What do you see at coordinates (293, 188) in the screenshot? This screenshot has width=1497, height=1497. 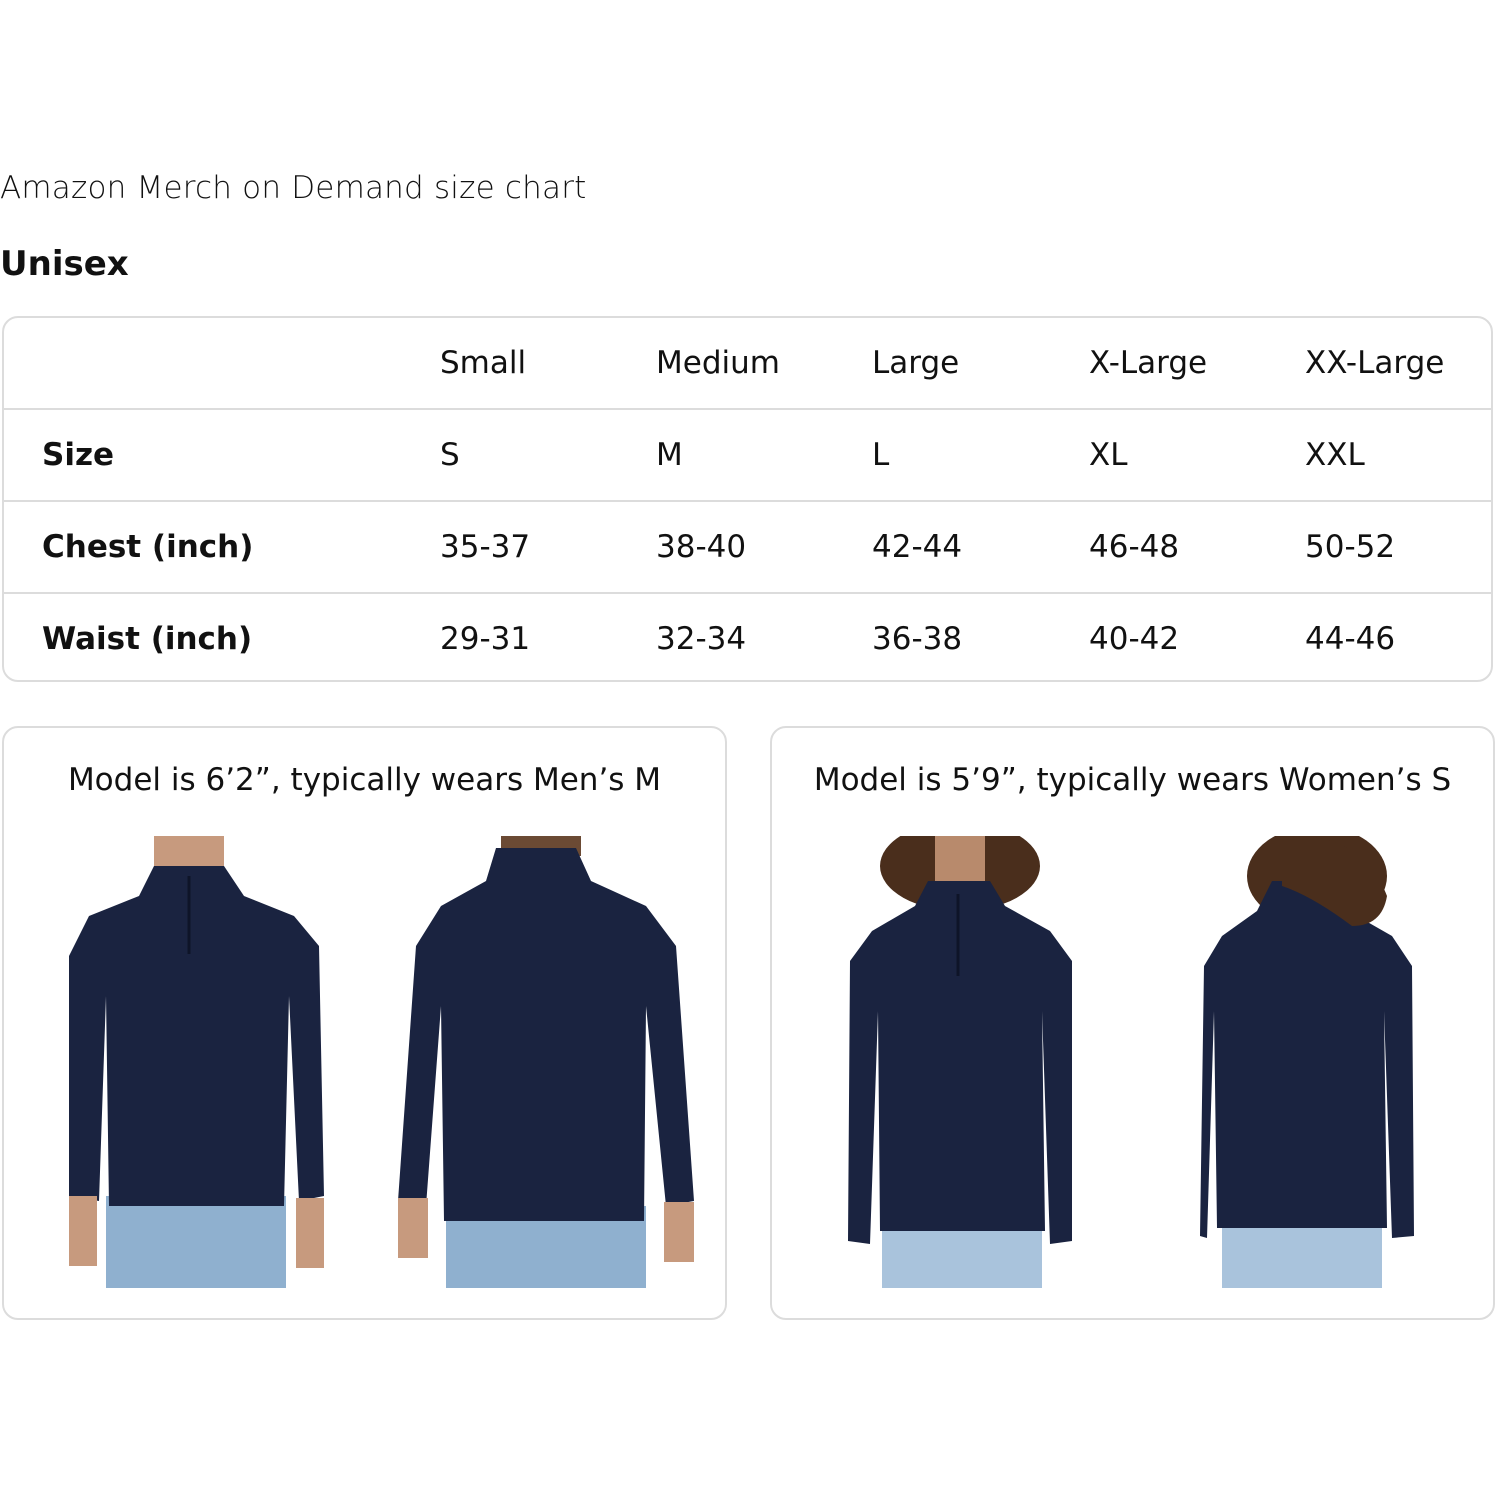 I see `chart-title: Amazon Merch on Demand size chart` at bounding box center [293, 188].